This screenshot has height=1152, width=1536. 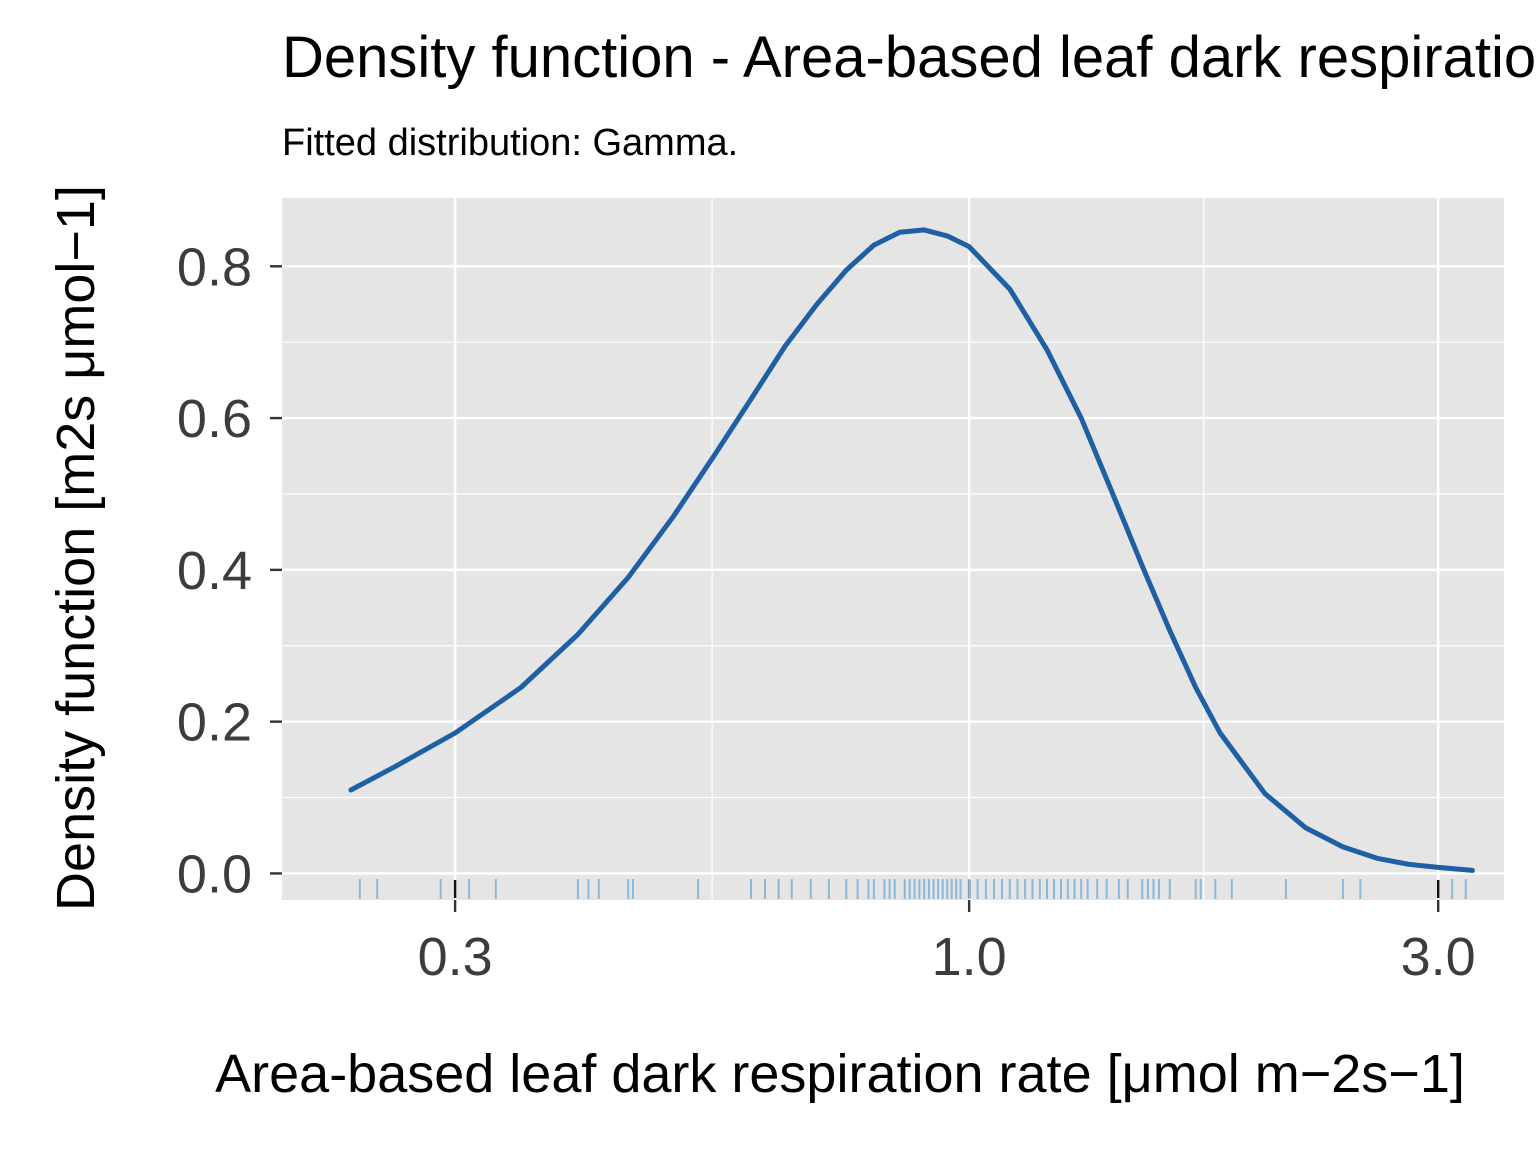 What do you see at coordinates (214, 267) in the screenshot?
I see `y-tick-label: 0.8` at bounding box center [214, 267].